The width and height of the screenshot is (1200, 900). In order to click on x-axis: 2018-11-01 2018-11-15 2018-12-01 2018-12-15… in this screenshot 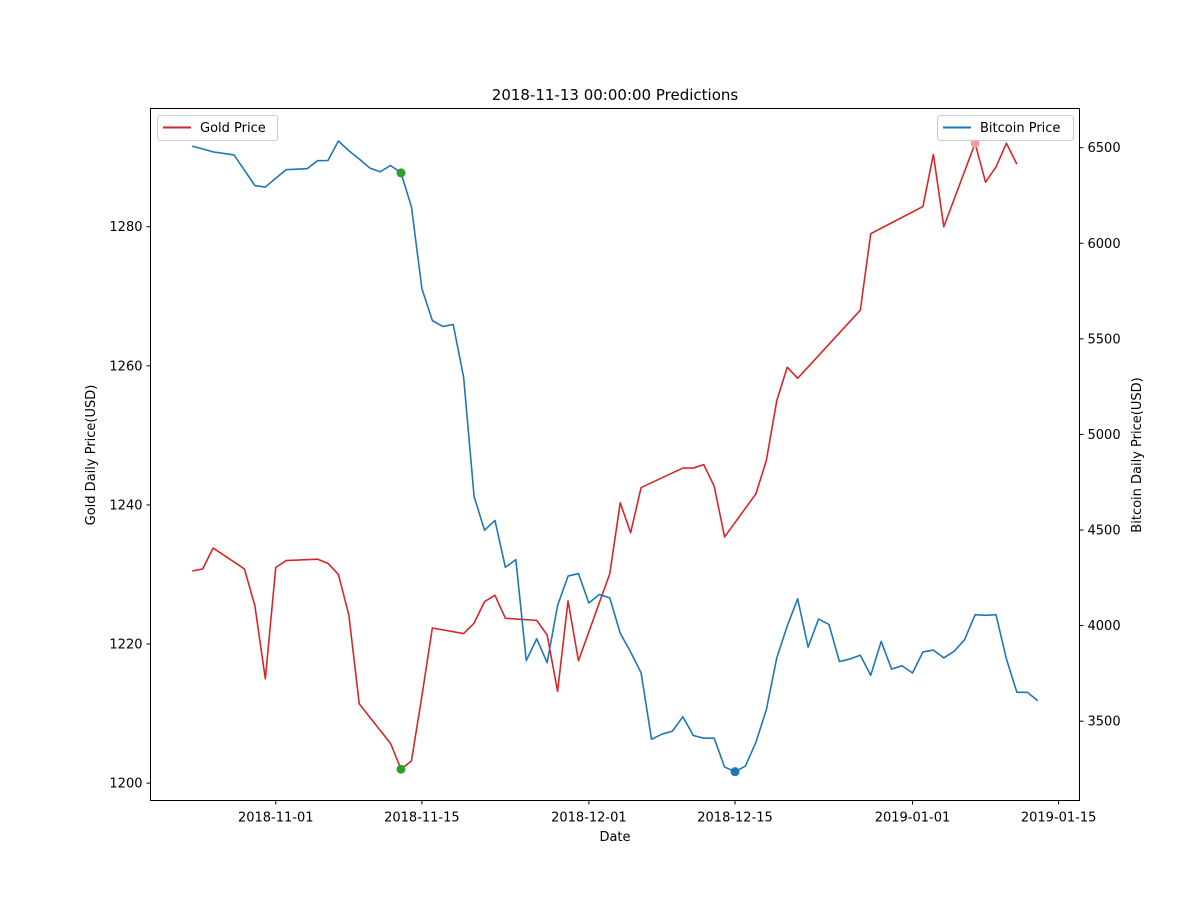, I will do `click(667, 813)`.